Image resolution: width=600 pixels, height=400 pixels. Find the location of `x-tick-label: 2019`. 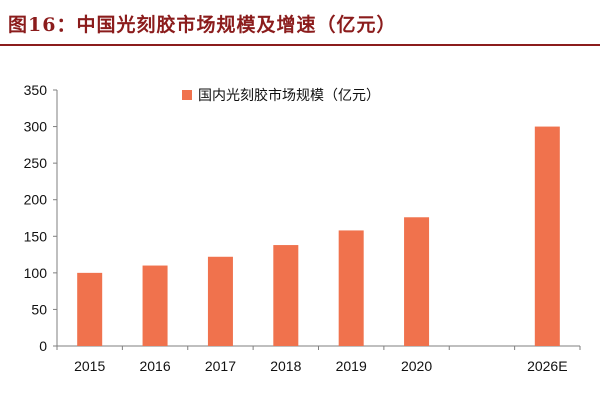

x-tick-label: 2019 is located at coordinates (351, 366).